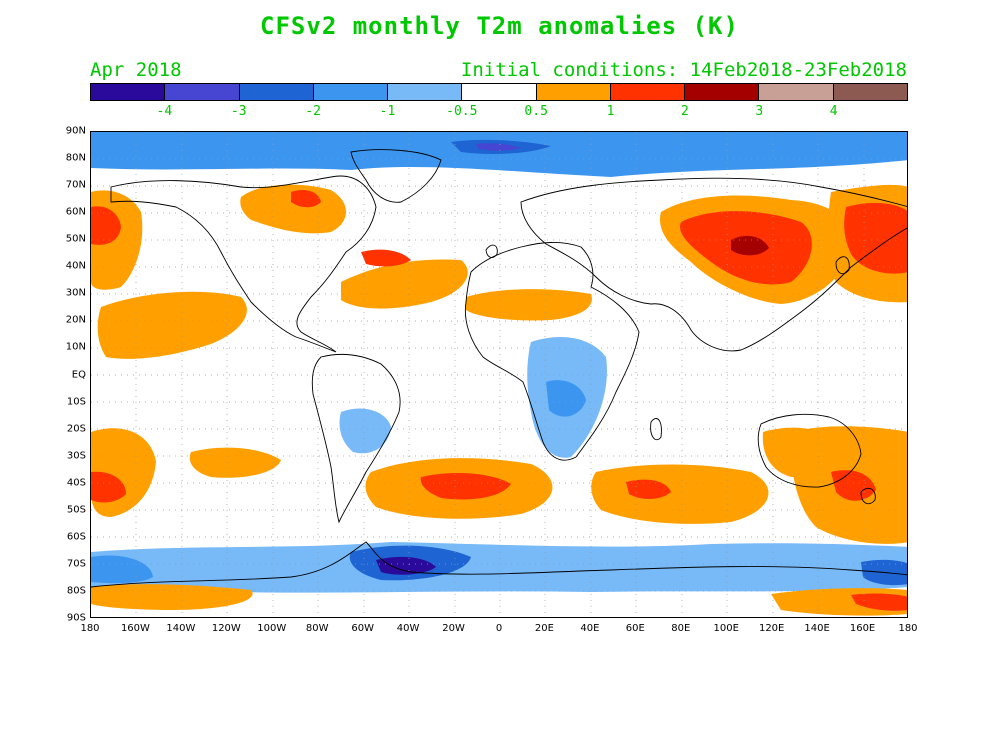 The width and height of the screenshot is (999, 750). Describe the element at coordinates (648, 489) in the screenshot. I see `warm-south-indian-red` at that location.